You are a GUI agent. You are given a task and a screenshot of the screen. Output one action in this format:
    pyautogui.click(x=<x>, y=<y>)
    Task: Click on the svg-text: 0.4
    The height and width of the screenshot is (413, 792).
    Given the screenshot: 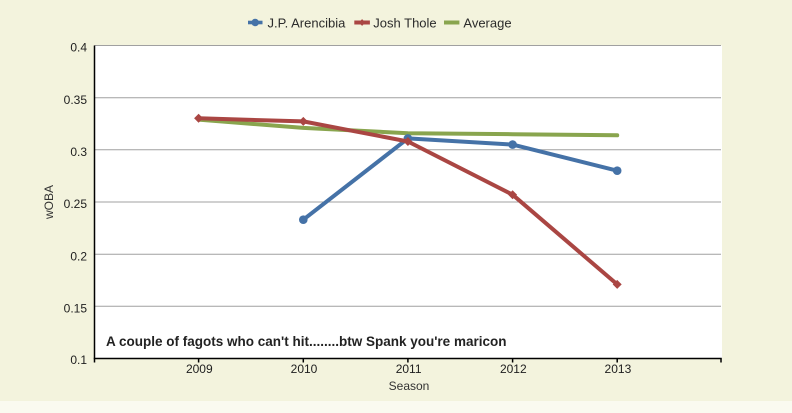 What is the action you would take?
    pyautogui.click(x=78, y=48)
    